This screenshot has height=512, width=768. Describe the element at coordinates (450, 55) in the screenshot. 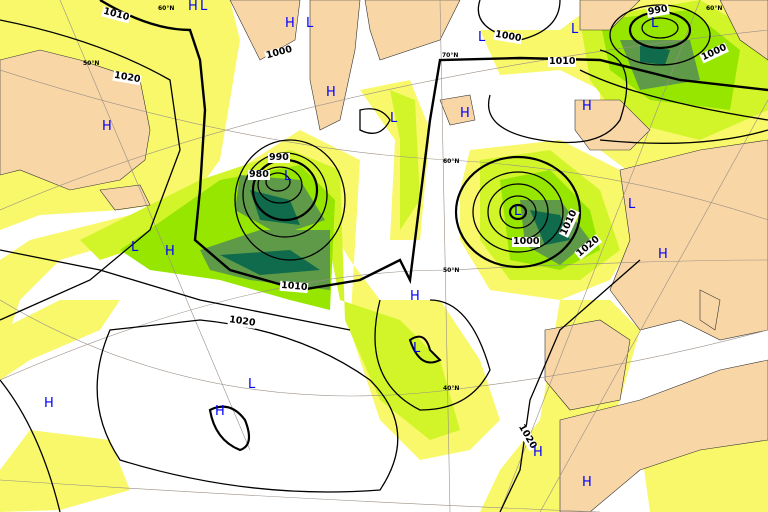

I see `latitude-label: 70°N` at that location.